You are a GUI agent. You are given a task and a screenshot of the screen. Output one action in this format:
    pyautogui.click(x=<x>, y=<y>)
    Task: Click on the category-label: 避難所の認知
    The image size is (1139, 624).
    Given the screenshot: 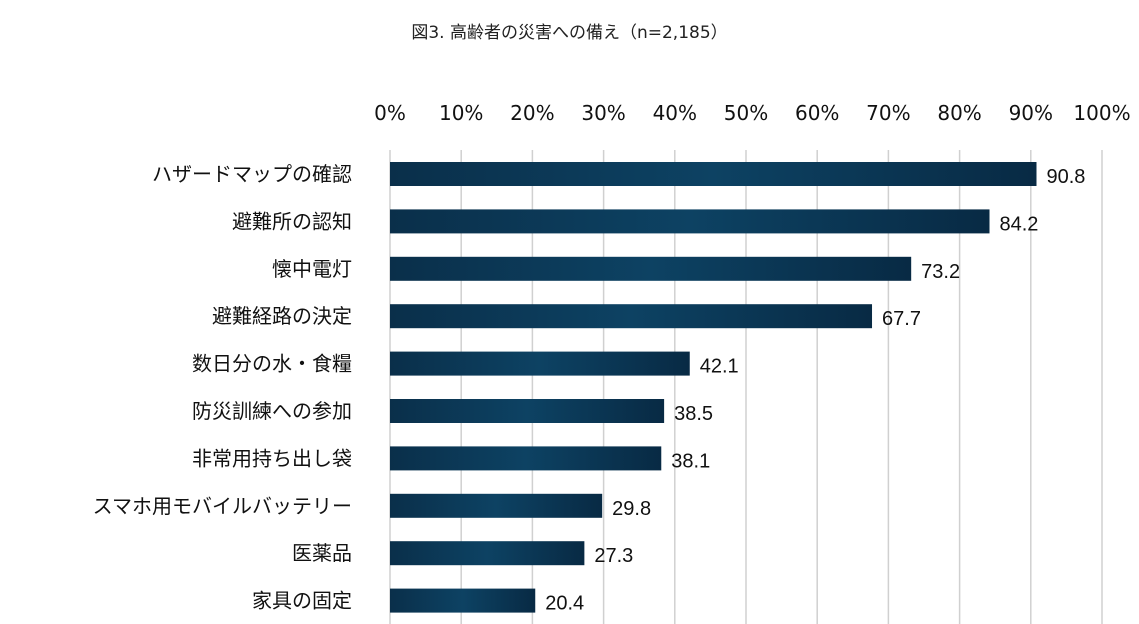 What is the action you would take?
    pyautogui.click(x=292, y=221)
    